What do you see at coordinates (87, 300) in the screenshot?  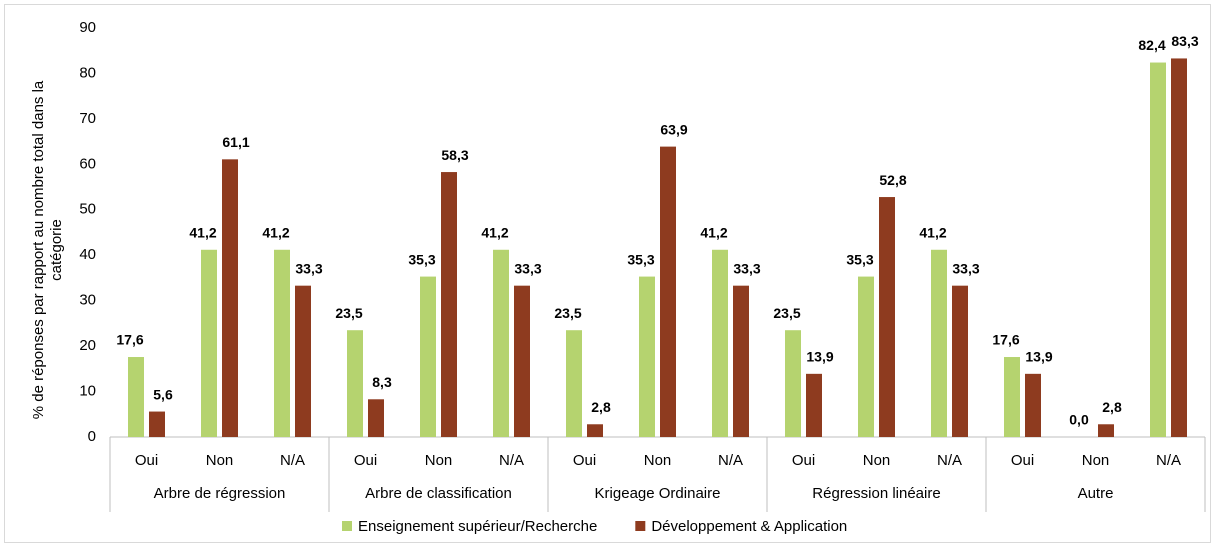 I see `y-tick-label: 30` at bounding box center [87, 300].